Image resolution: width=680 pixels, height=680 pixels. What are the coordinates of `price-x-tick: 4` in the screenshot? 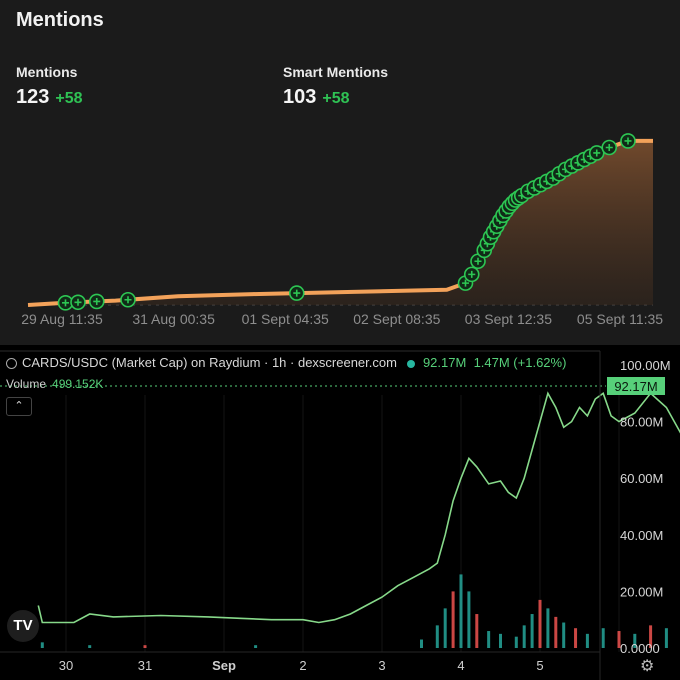 It's located at (460, 665).